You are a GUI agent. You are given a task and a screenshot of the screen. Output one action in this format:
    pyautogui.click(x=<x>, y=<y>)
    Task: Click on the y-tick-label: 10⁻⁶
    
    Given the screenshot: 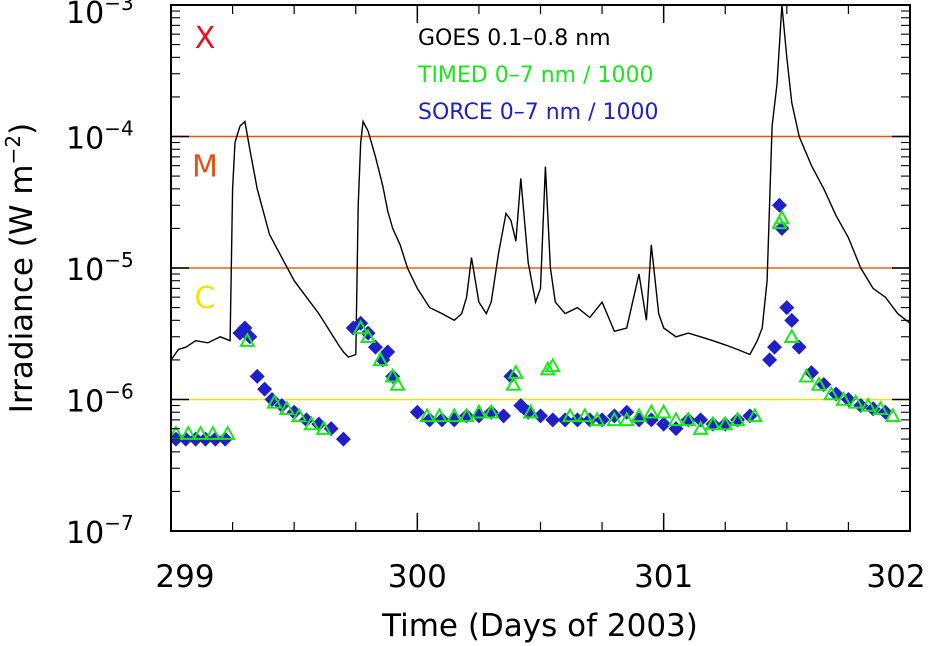 What is the action you would take?
    pyautogui.click(x=100, y=400)
    